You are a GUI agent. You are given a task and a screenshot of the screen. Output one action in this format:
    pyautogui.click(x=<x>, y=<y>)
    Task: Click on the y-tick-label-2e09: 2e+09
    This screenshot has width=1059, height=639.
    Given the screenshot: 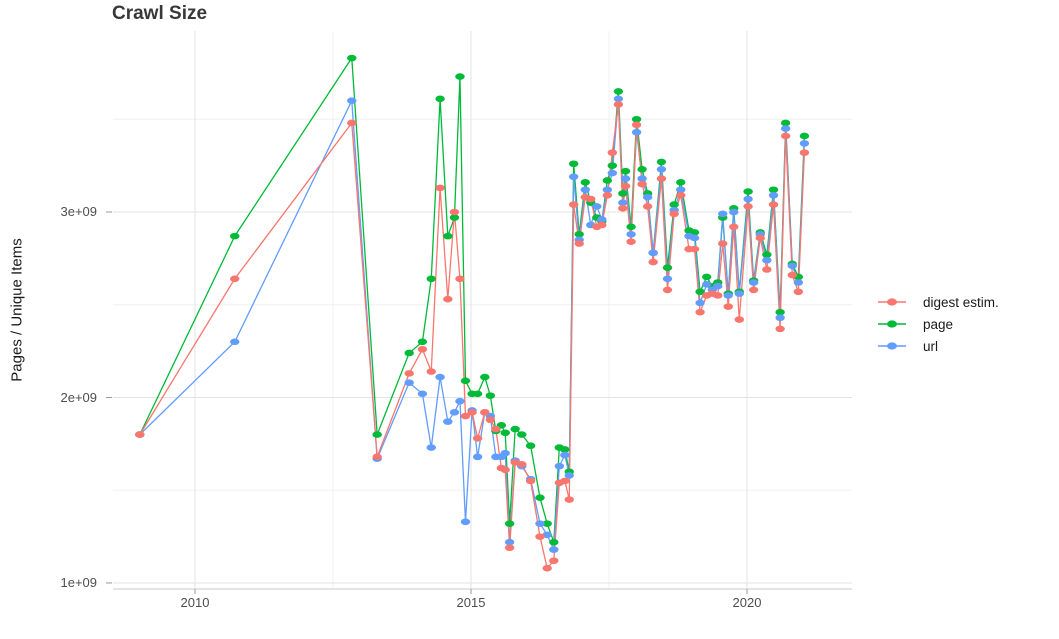 What is the action you would take?
    pyautogui.click(x=78, y=397)
    